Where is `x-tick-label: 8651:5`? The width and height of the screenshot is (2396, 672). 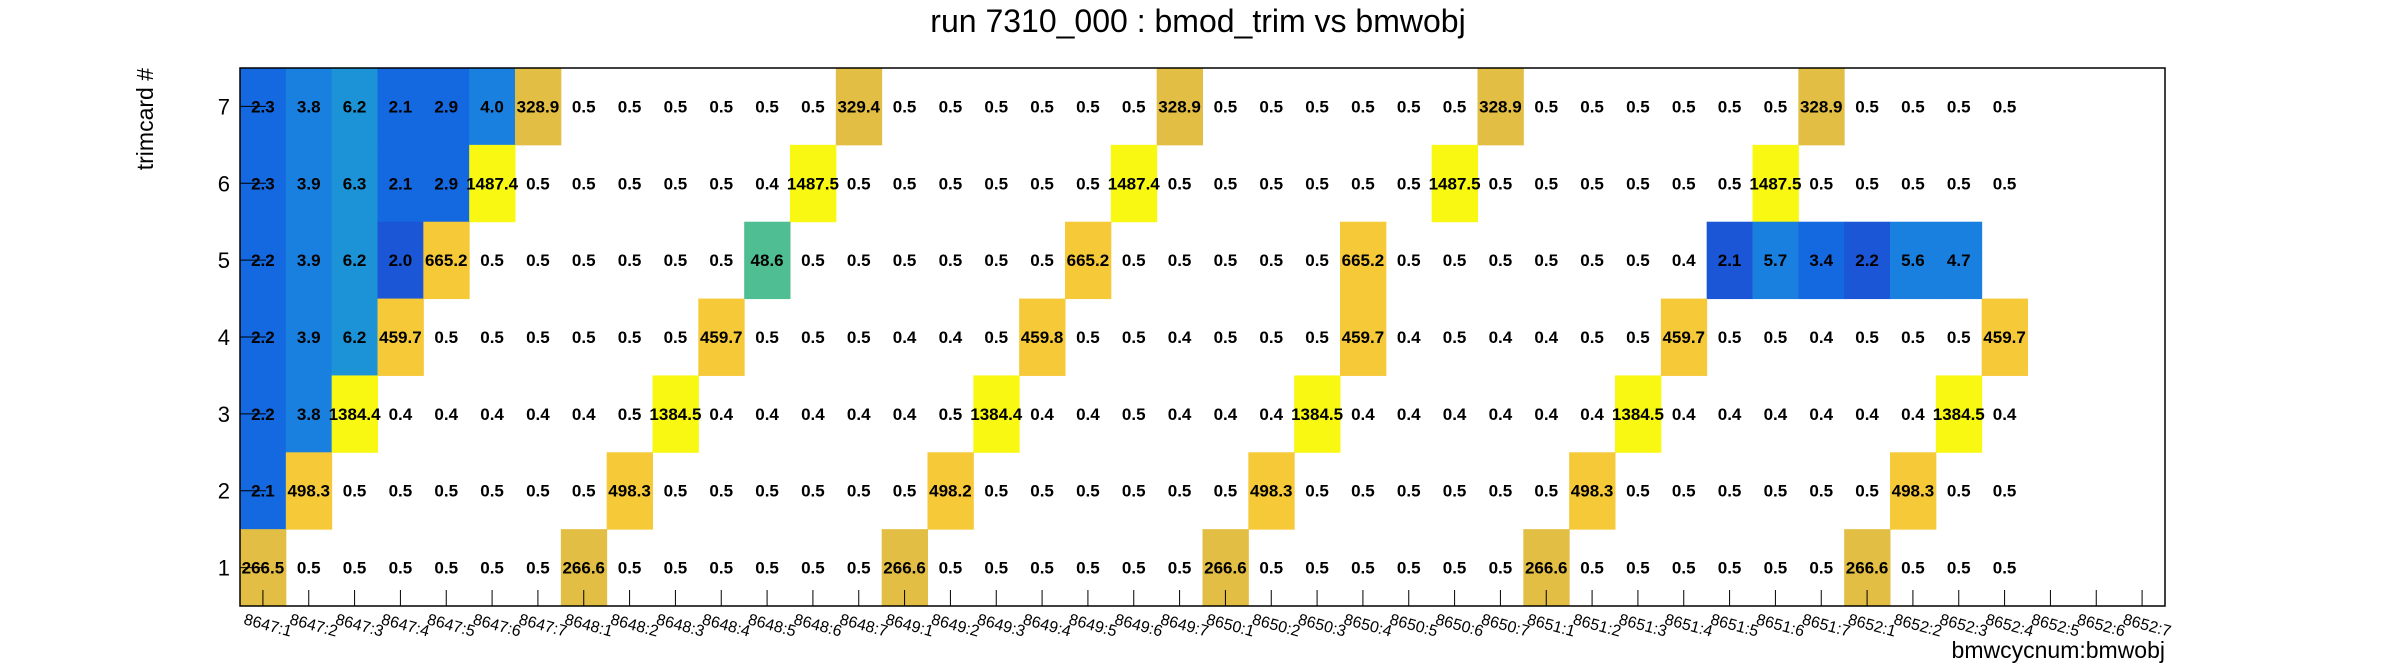 x-tick-label: 8651:5 is located at coordinates (1735, 625).